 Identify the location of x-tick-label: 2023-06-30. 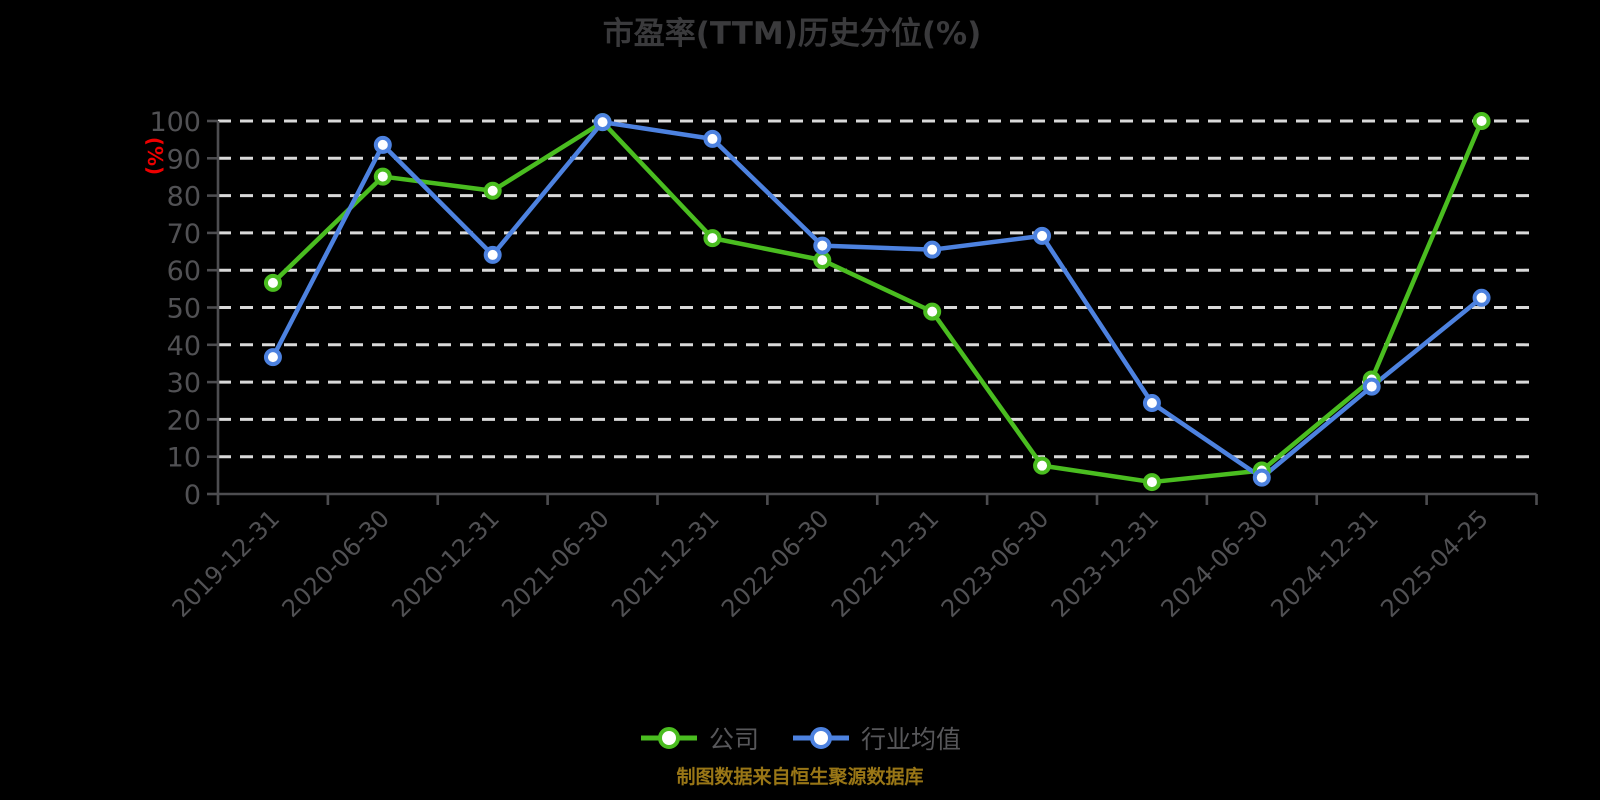
(995, 563).